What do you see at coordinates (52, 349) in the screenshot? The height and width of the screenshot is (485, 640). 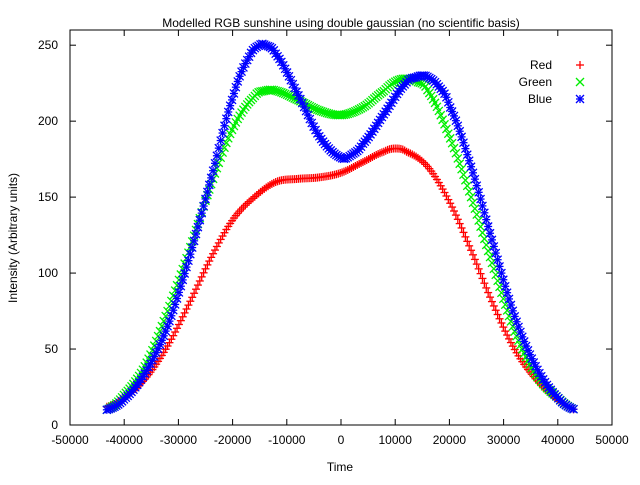 I see `y-tick-label: 50` at bounding box center [52, 349].